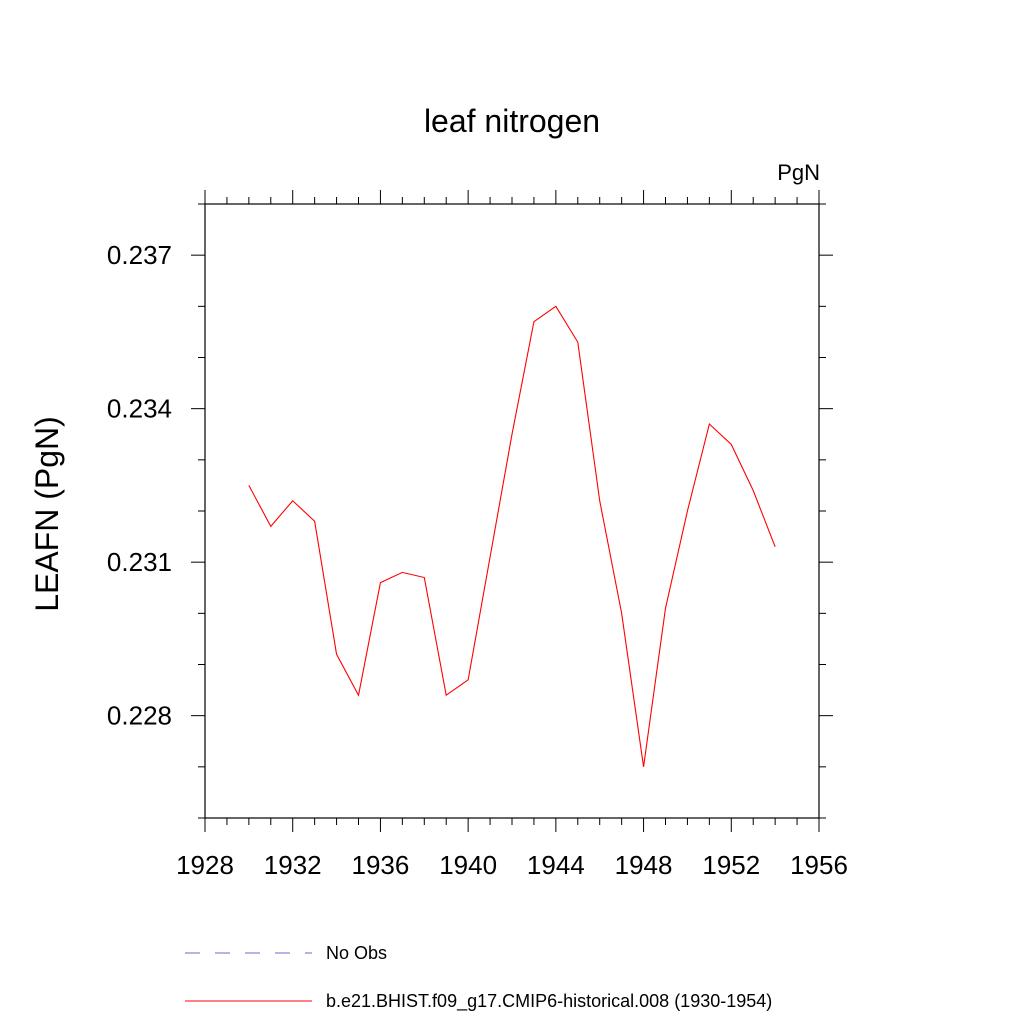 This screenshot has height=1024, width=1024. Describe the element at coordinates (139, 485) in the screenshot. I see `y-axis-tick-labels: 0.228 0.231 0.234 0.237` at that location.